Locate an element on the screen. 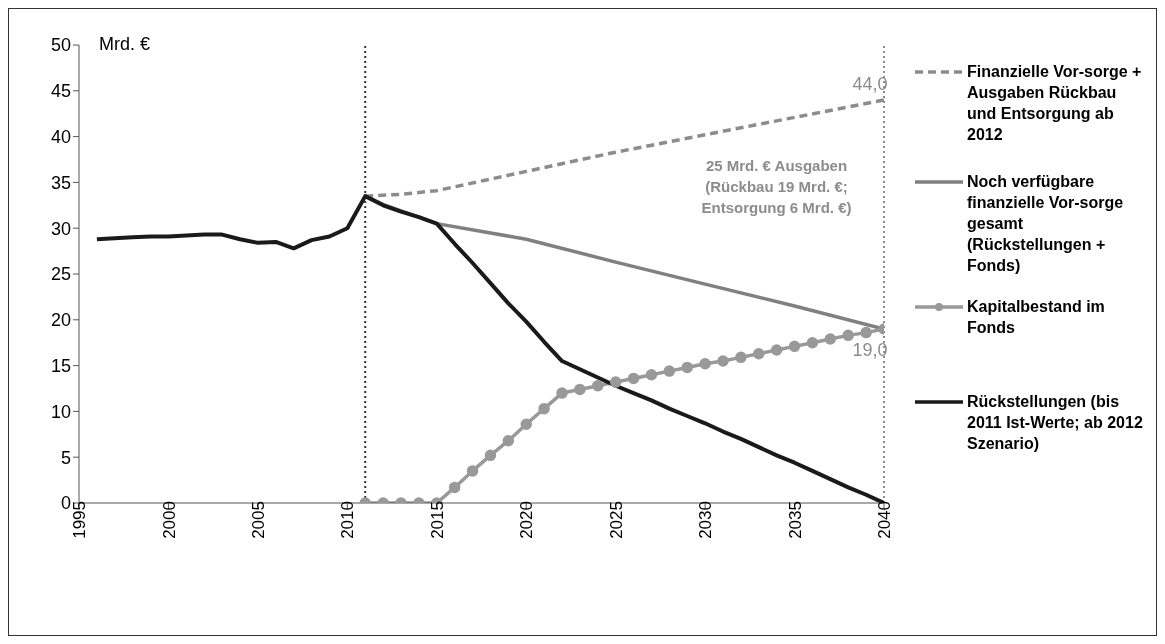 The width and height of the screenshot is (1165, 644). x-tick-label: 2010 is located at coordinates (348, 520).